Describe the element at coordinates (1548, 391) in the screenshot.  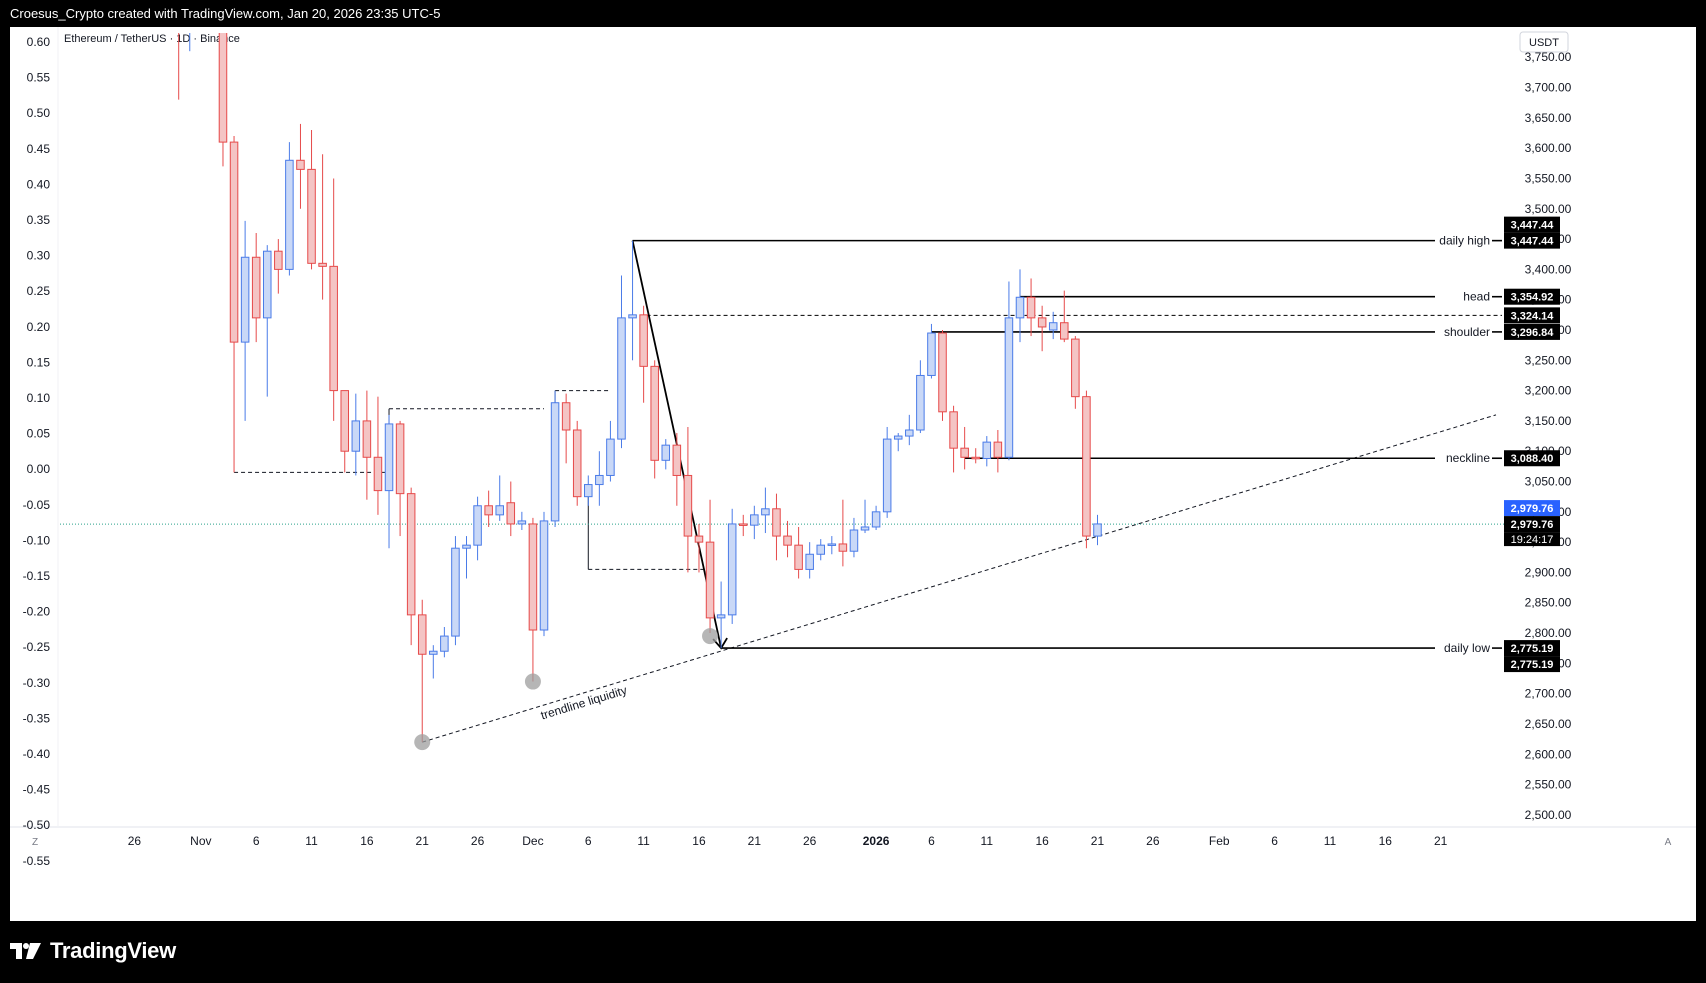
I see `right-axis-tick-label: 3,200.00` at that location.